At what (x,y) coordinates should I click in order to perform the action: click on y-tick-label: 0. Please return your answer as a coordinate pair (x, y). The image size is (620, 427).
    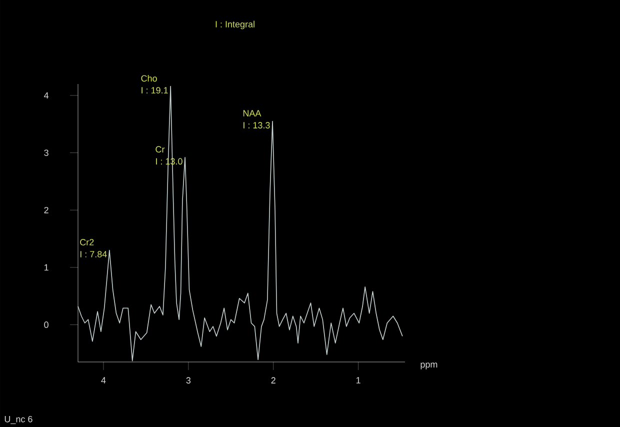
    Looking at the image, I should click on (46, 325).